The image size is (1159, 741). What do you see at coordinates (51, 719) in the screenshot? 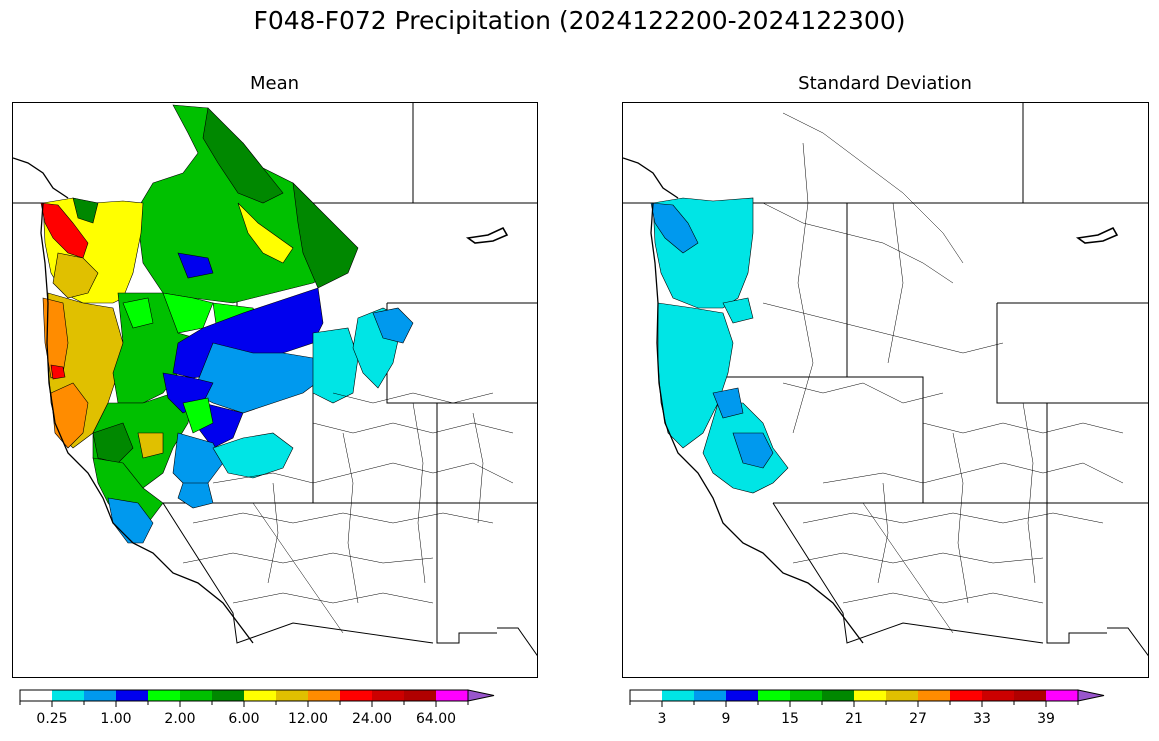
I see `mean-colorbar-tick-label: 0.25` at bounding box center [51, 719].